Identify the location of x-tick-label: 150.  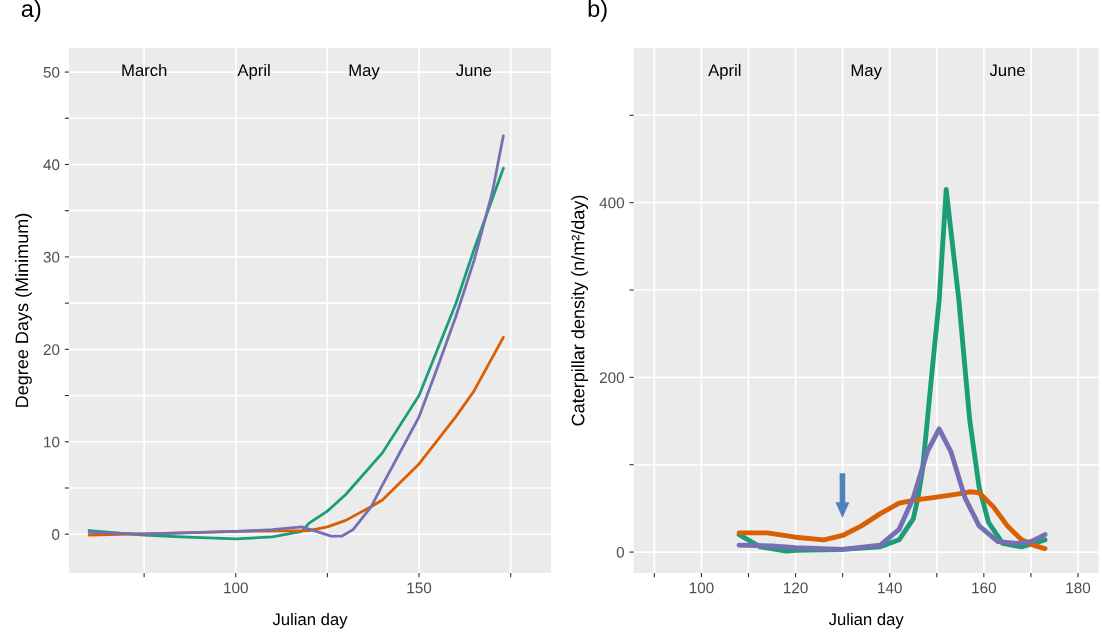
(419, 588).